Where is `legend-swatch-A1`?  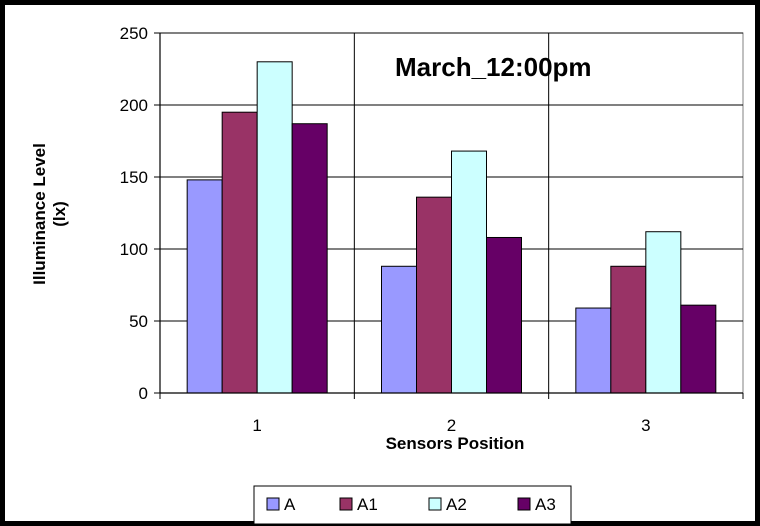 legend-swatch-A1 is located at coordinates (346, 504).